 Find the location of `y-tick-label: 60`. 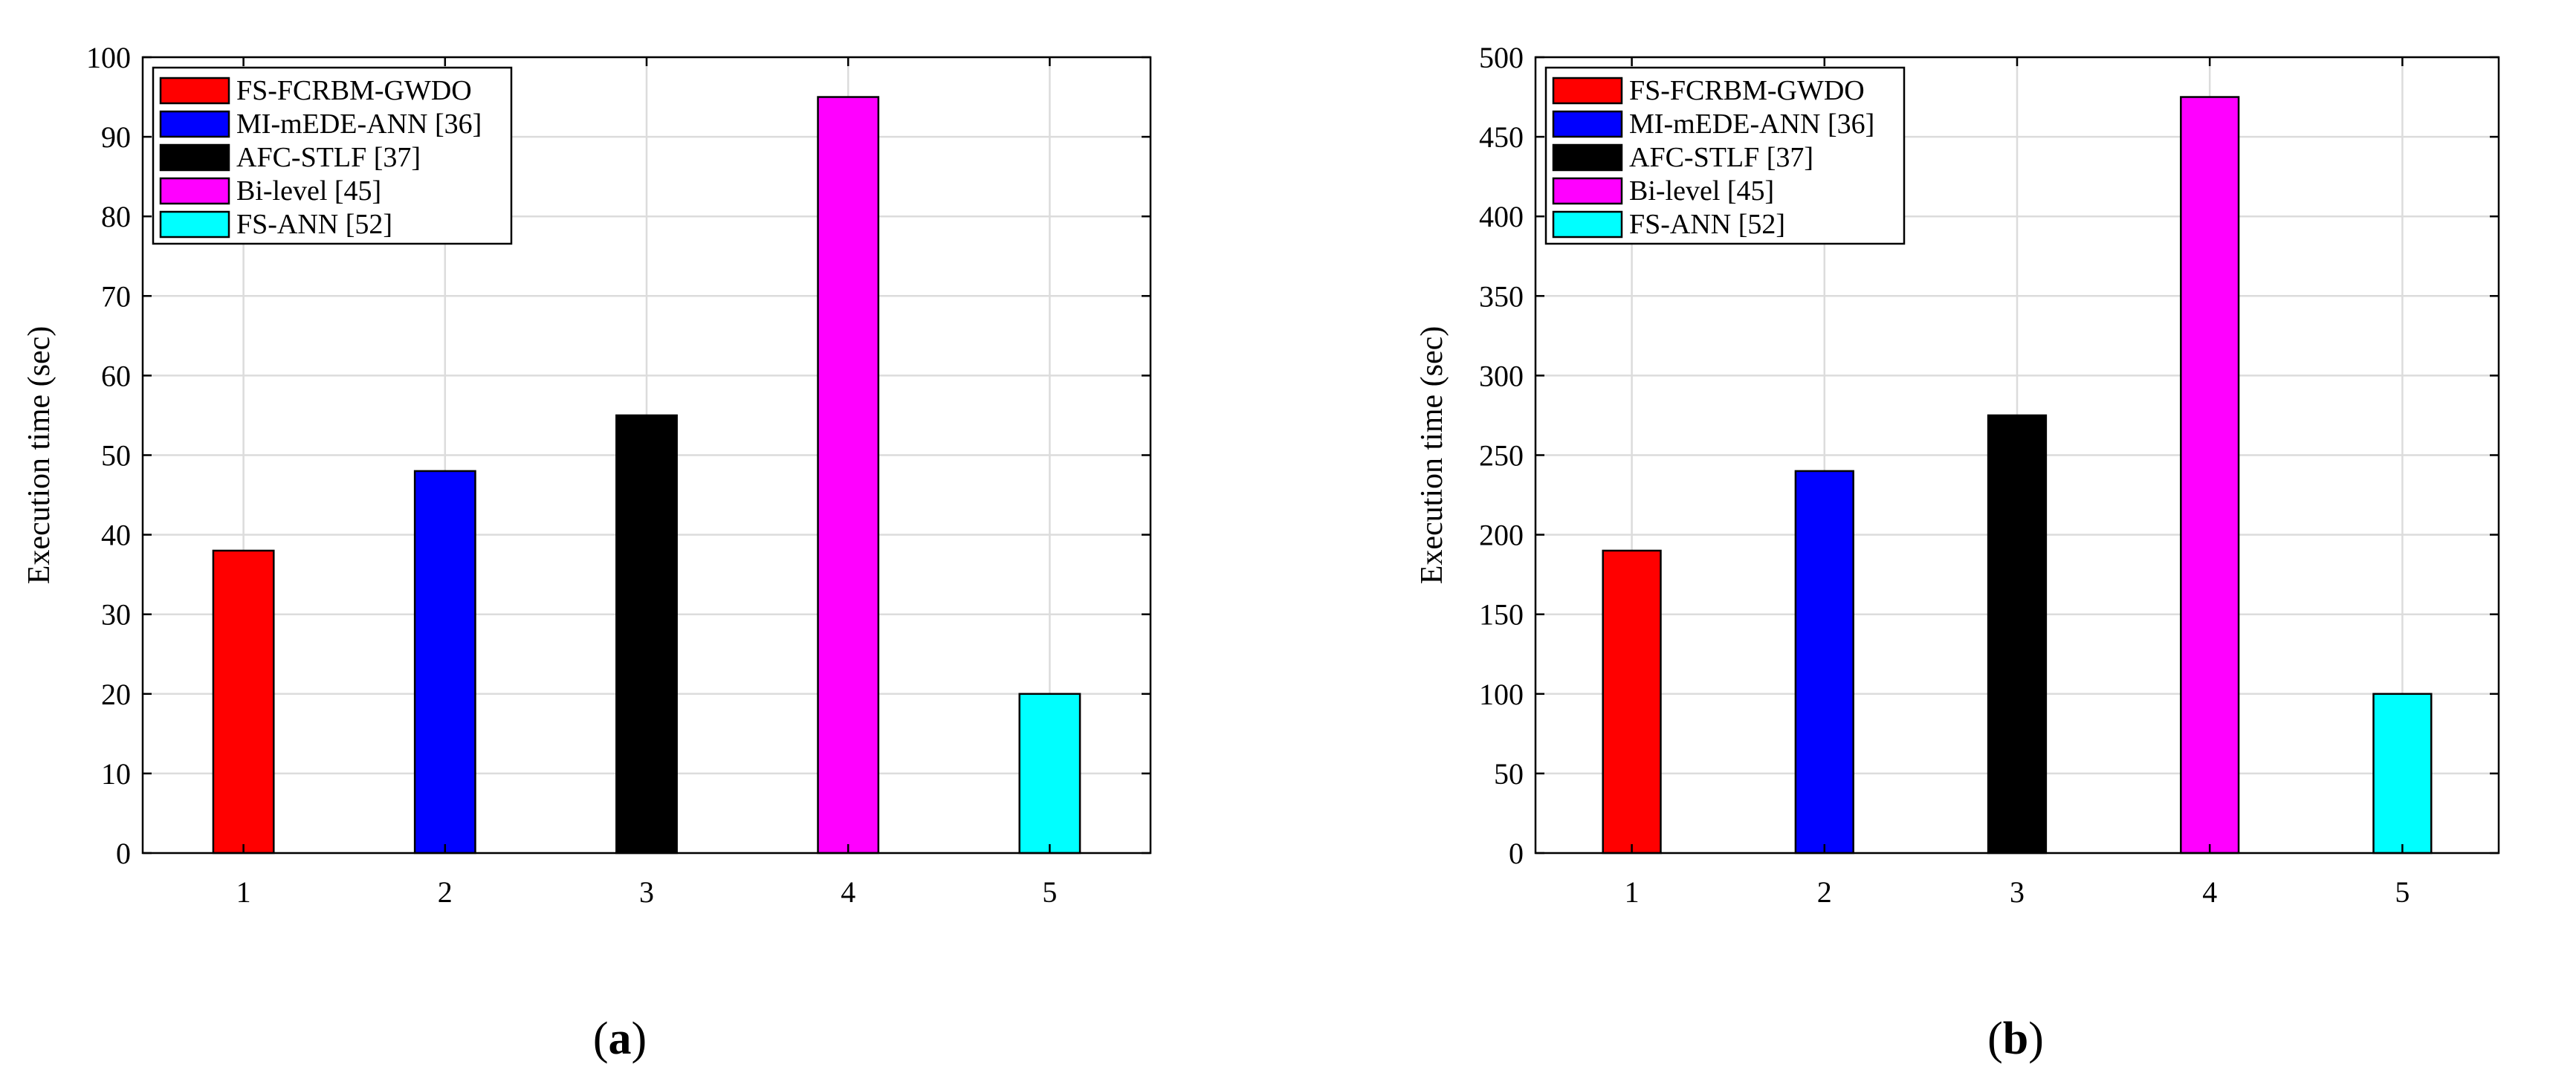

y-tick-label: 60 is located at coordinates (116, 375).